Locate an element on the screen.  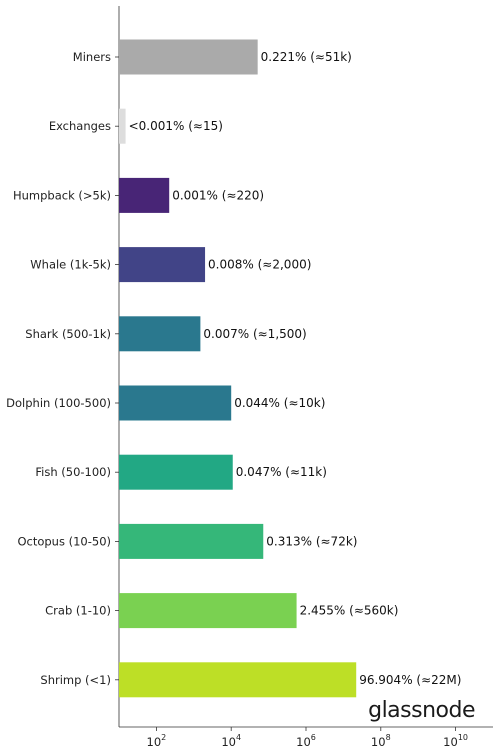
data-label: 0.001% (≈220) is located at coordinates (218, 195).